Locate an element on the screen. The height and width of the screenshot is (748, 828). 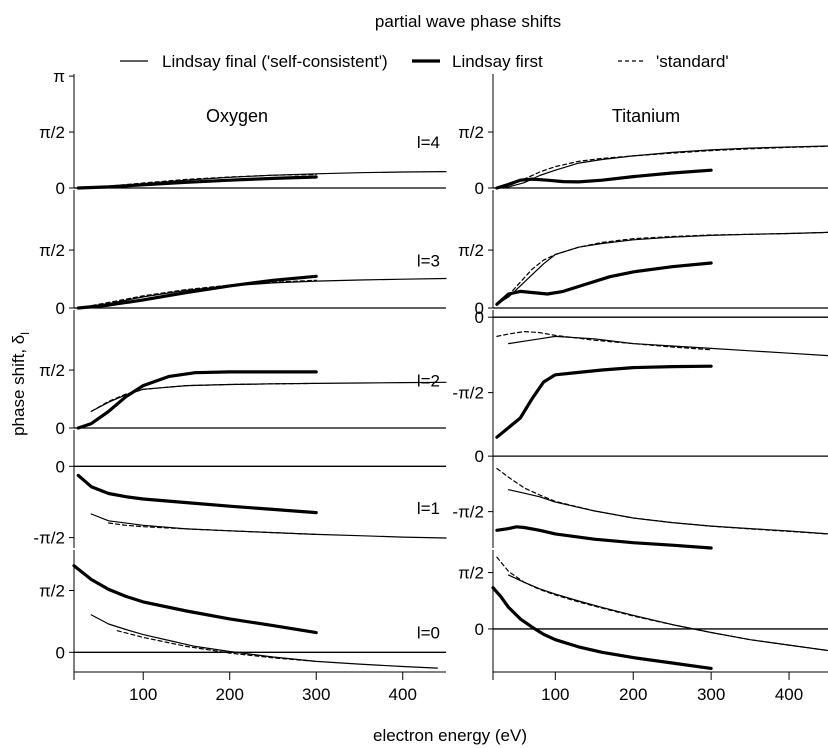
x-axis-label: electron energy (eV) is located at coordinates (450, 735).